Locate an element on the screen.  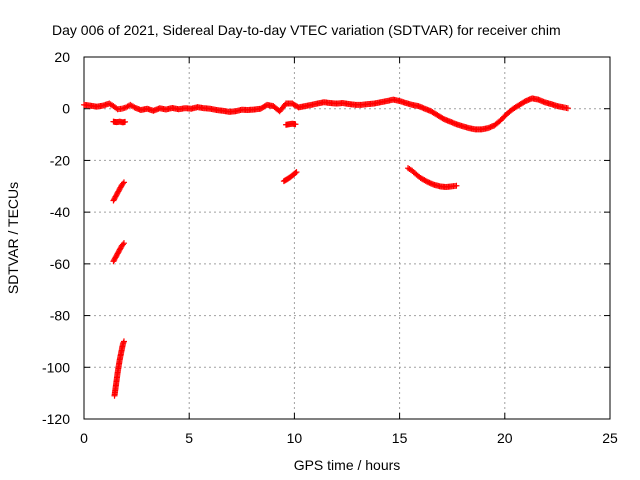
x-tick-label: 0 is located at coordinates (84, 438).